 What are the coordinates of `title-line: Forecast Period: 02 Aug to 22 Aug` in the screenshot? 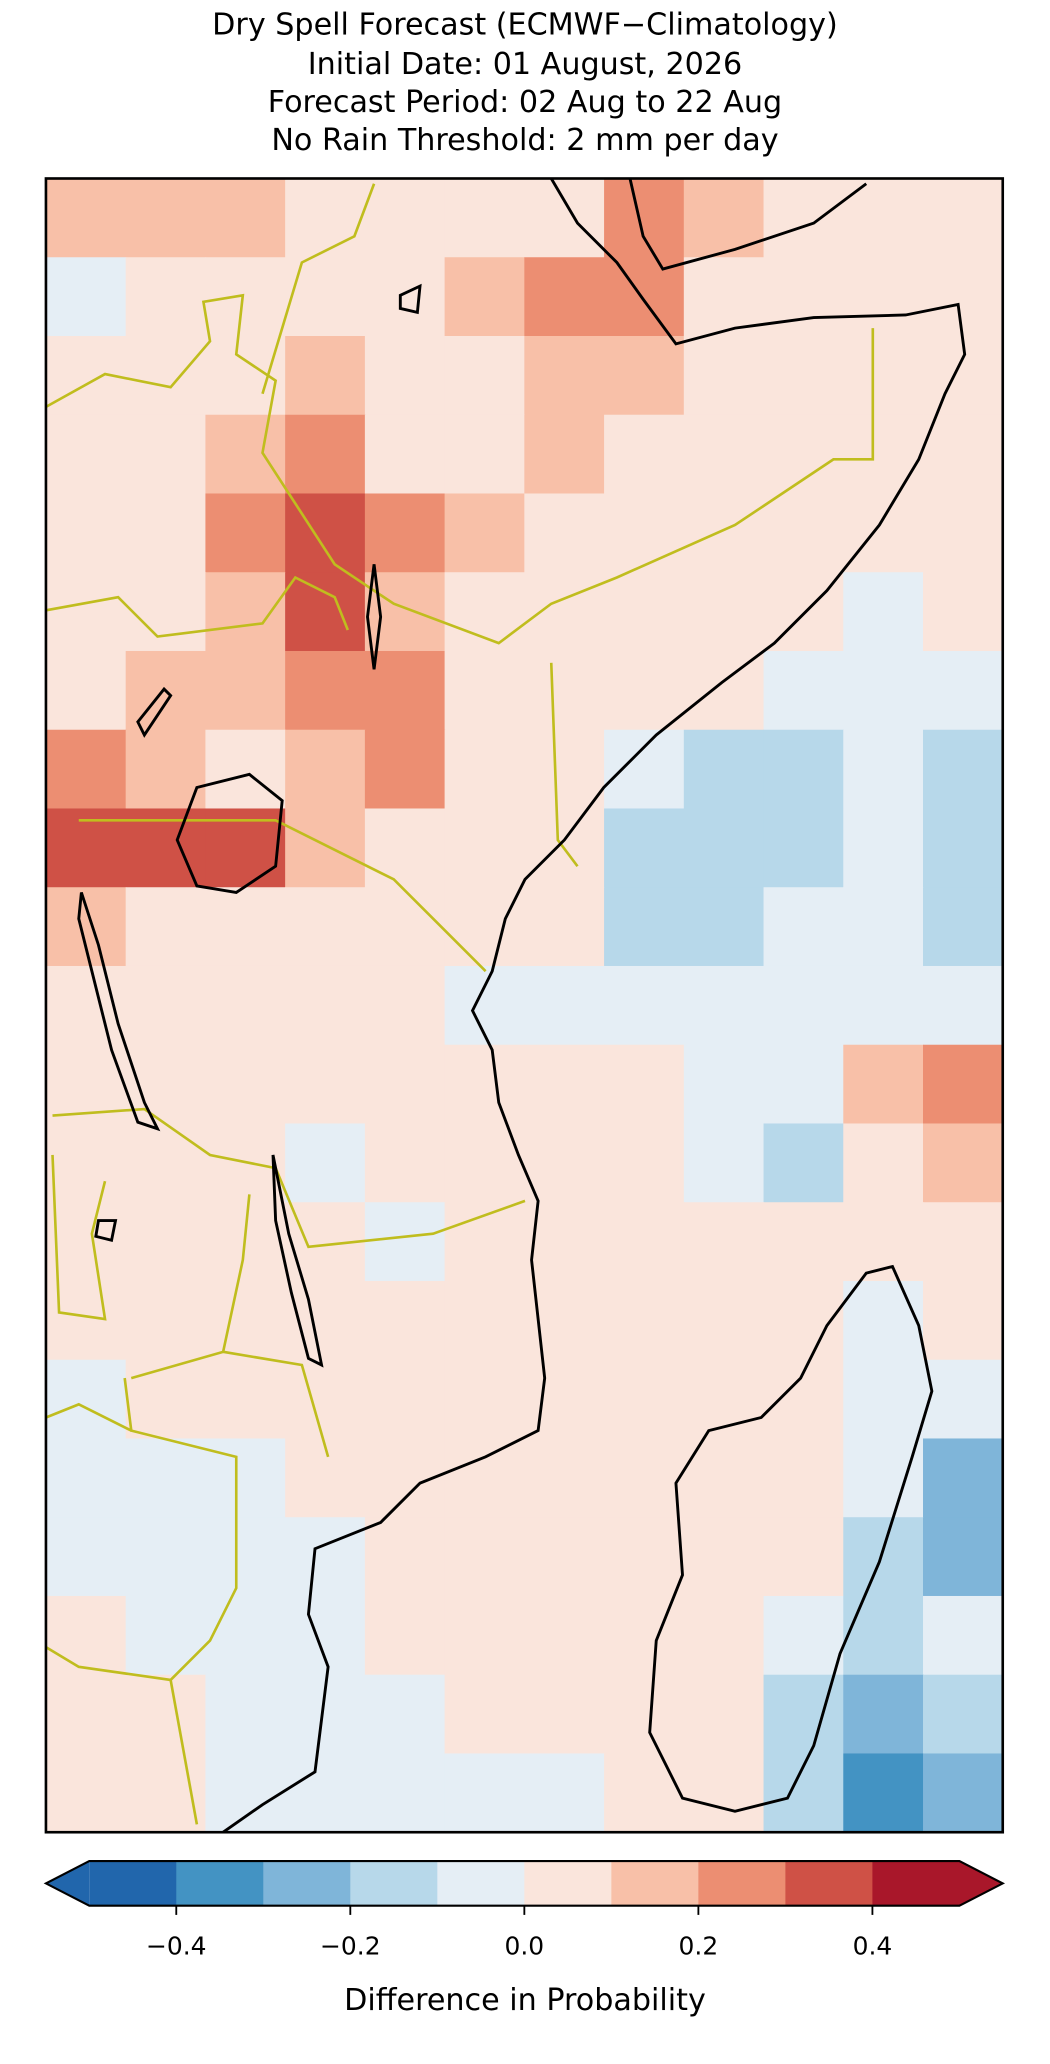 It's located at (525, 102).